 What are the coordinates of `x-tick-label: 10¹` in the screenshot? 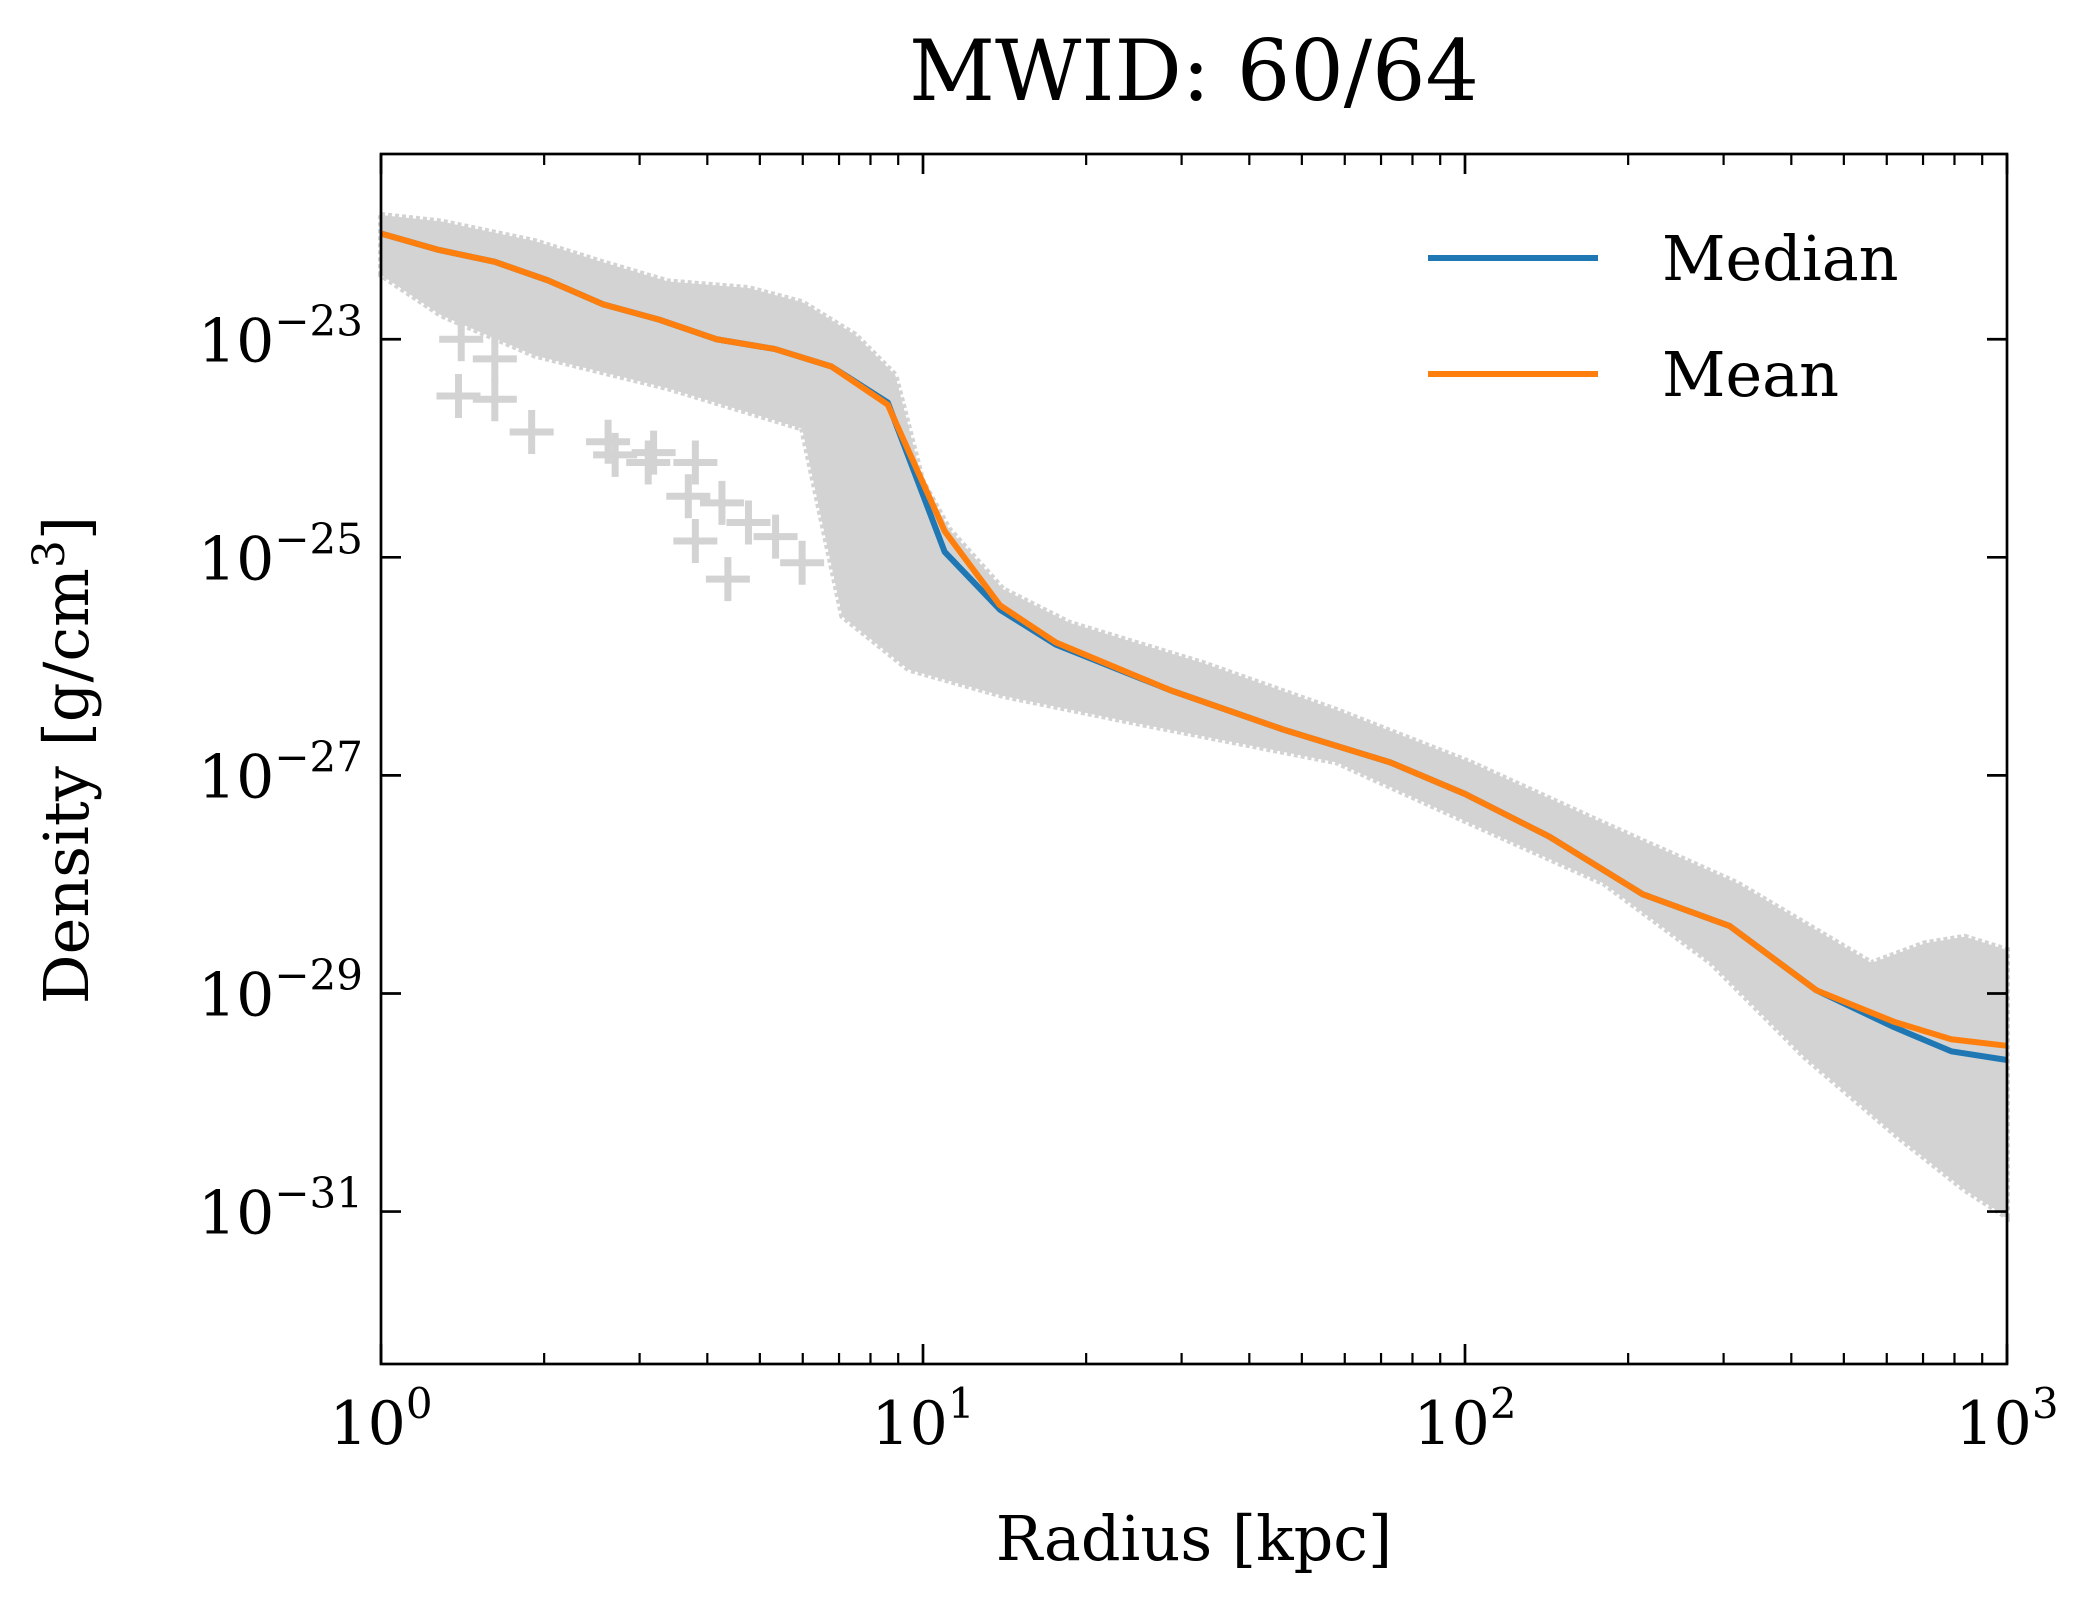 It's located at (922, 1419).